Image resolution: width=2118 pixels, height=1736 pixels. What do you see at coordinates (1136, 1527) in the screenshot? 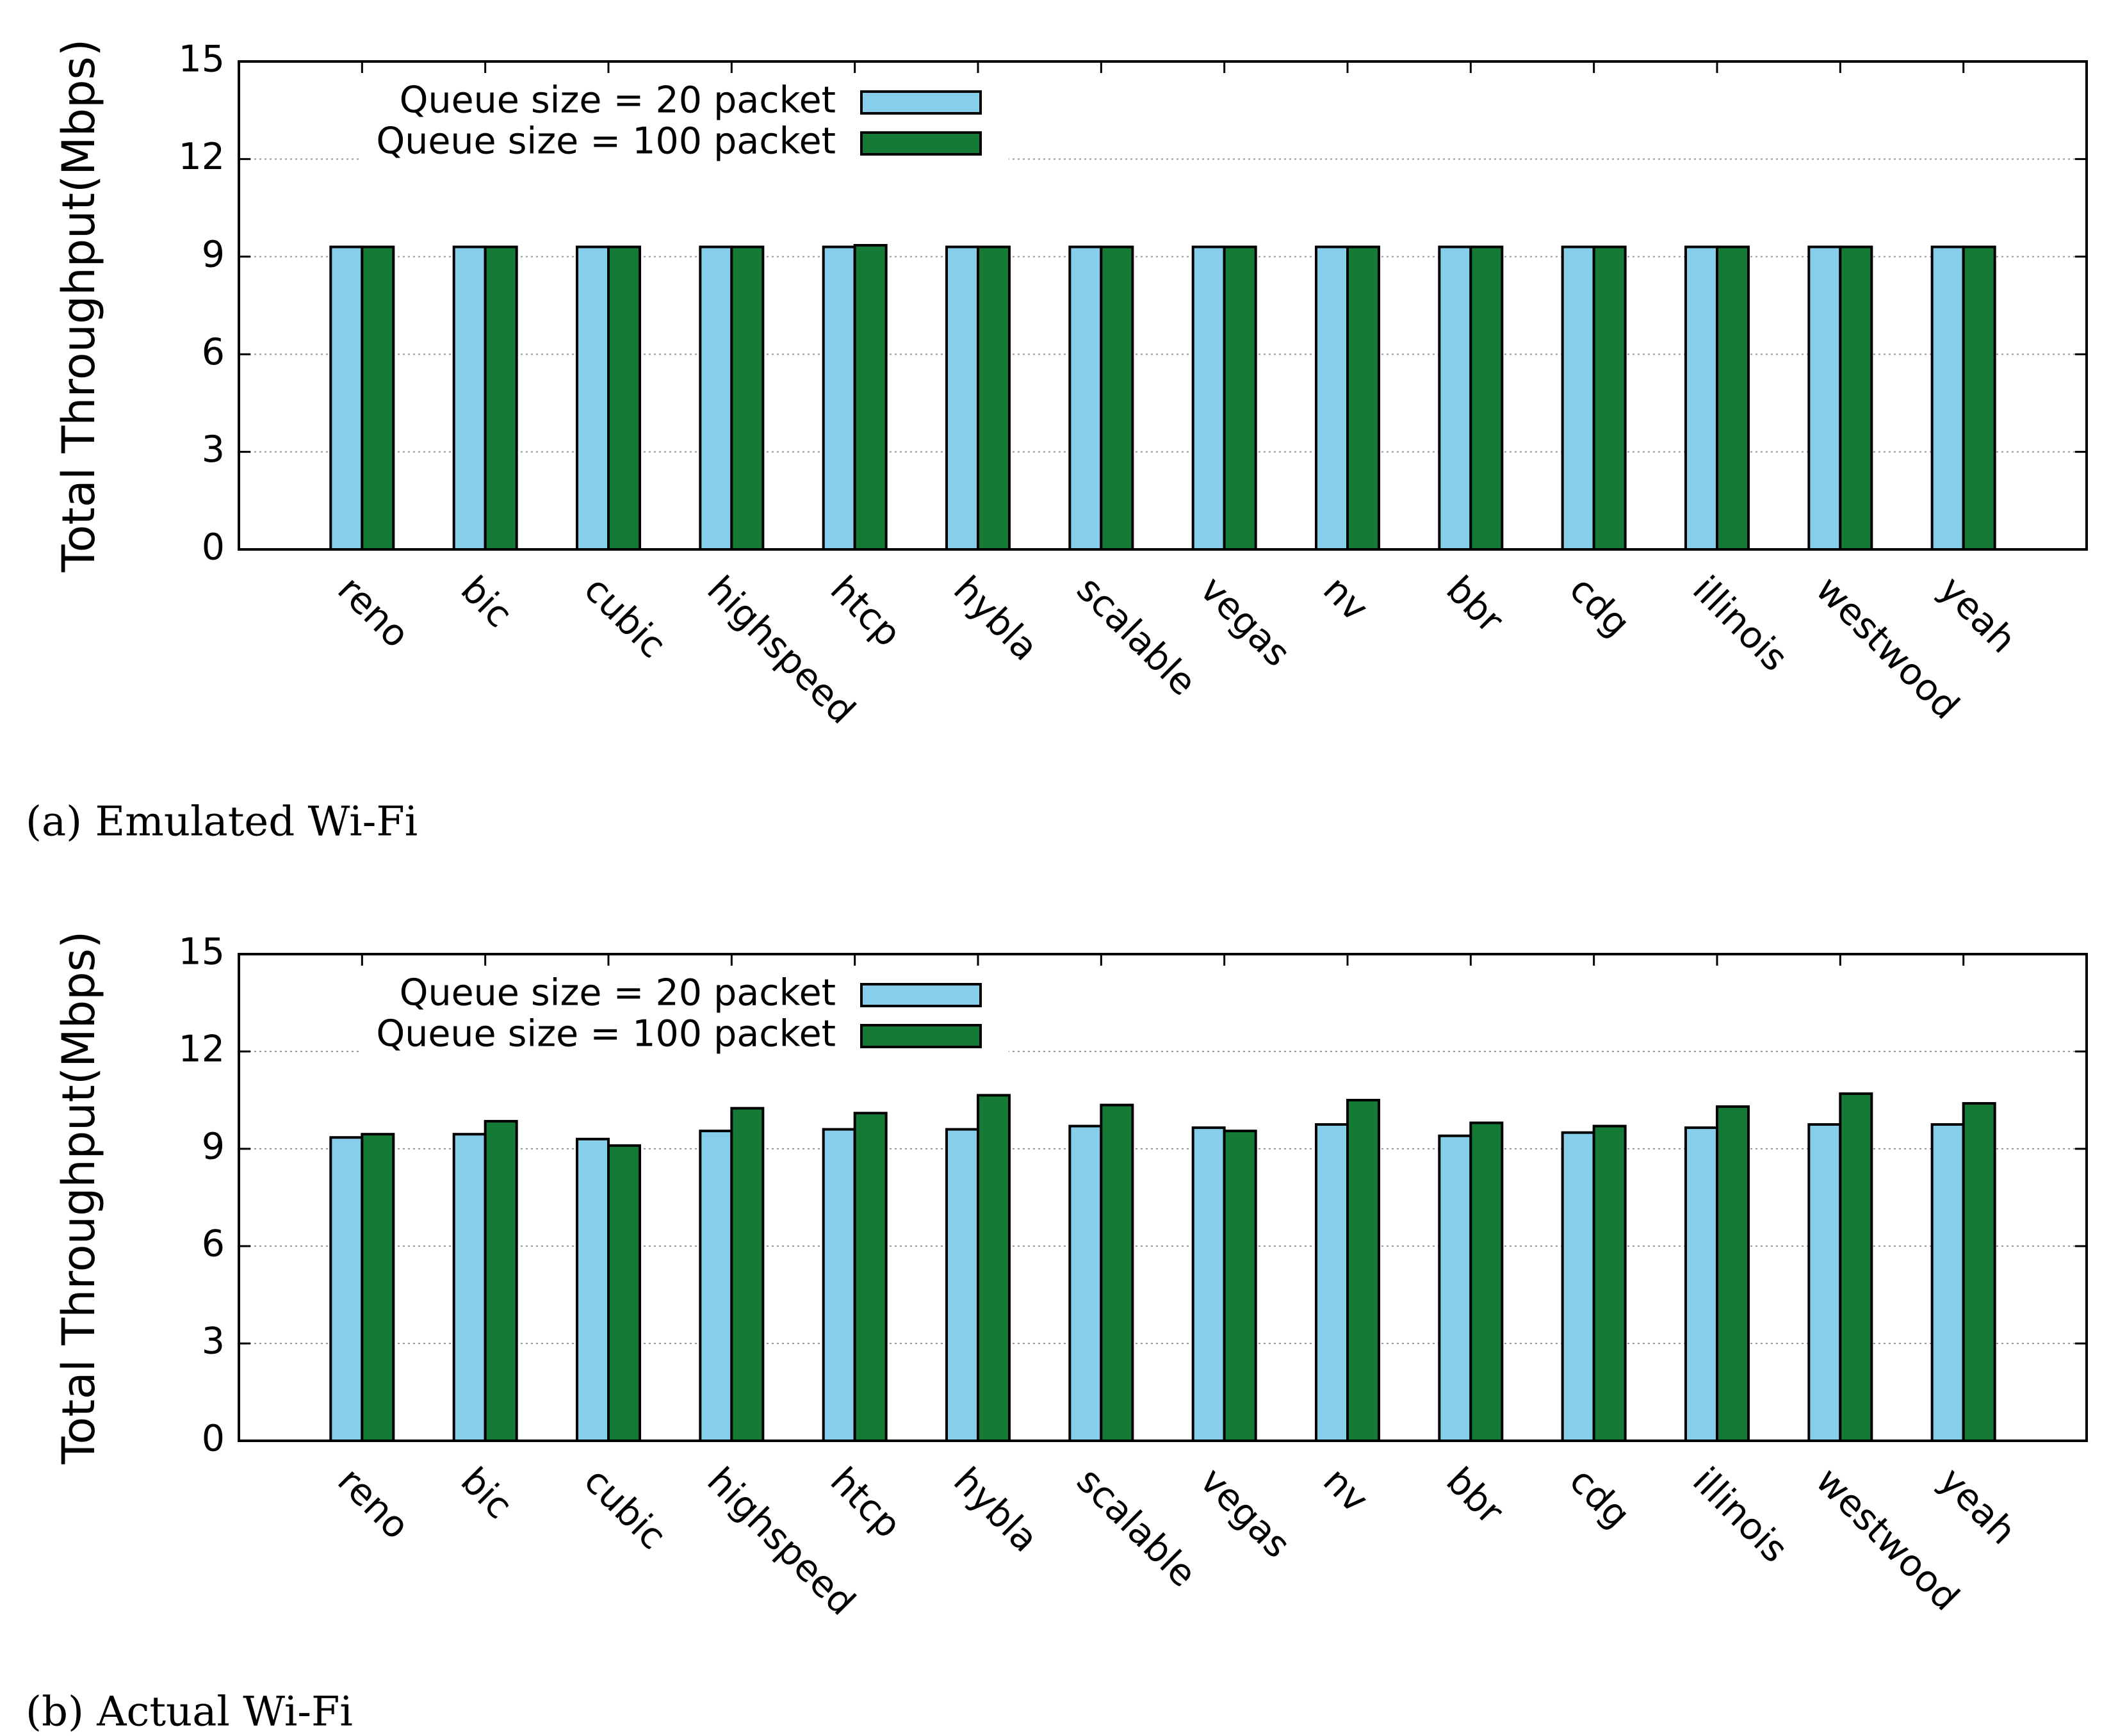
I see `x-tick-label: scalable` at bounding box center [1136, 1527].